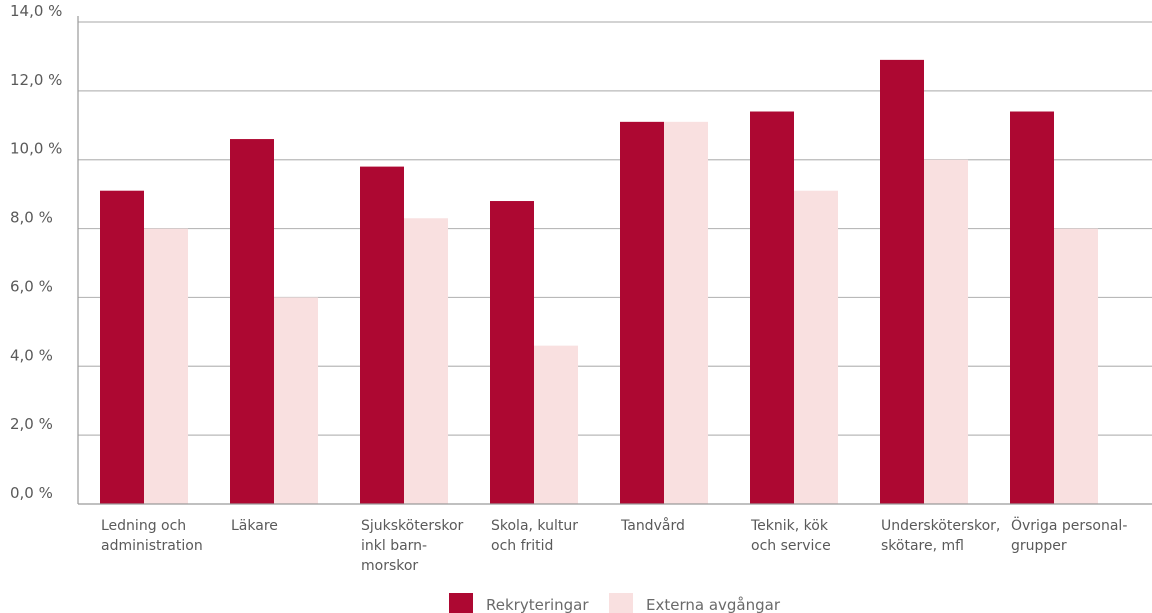  What do you see at coordinates (152, 546) in the screenshot?
I see `category-label-line: administration` at bounding box center [152, 546].